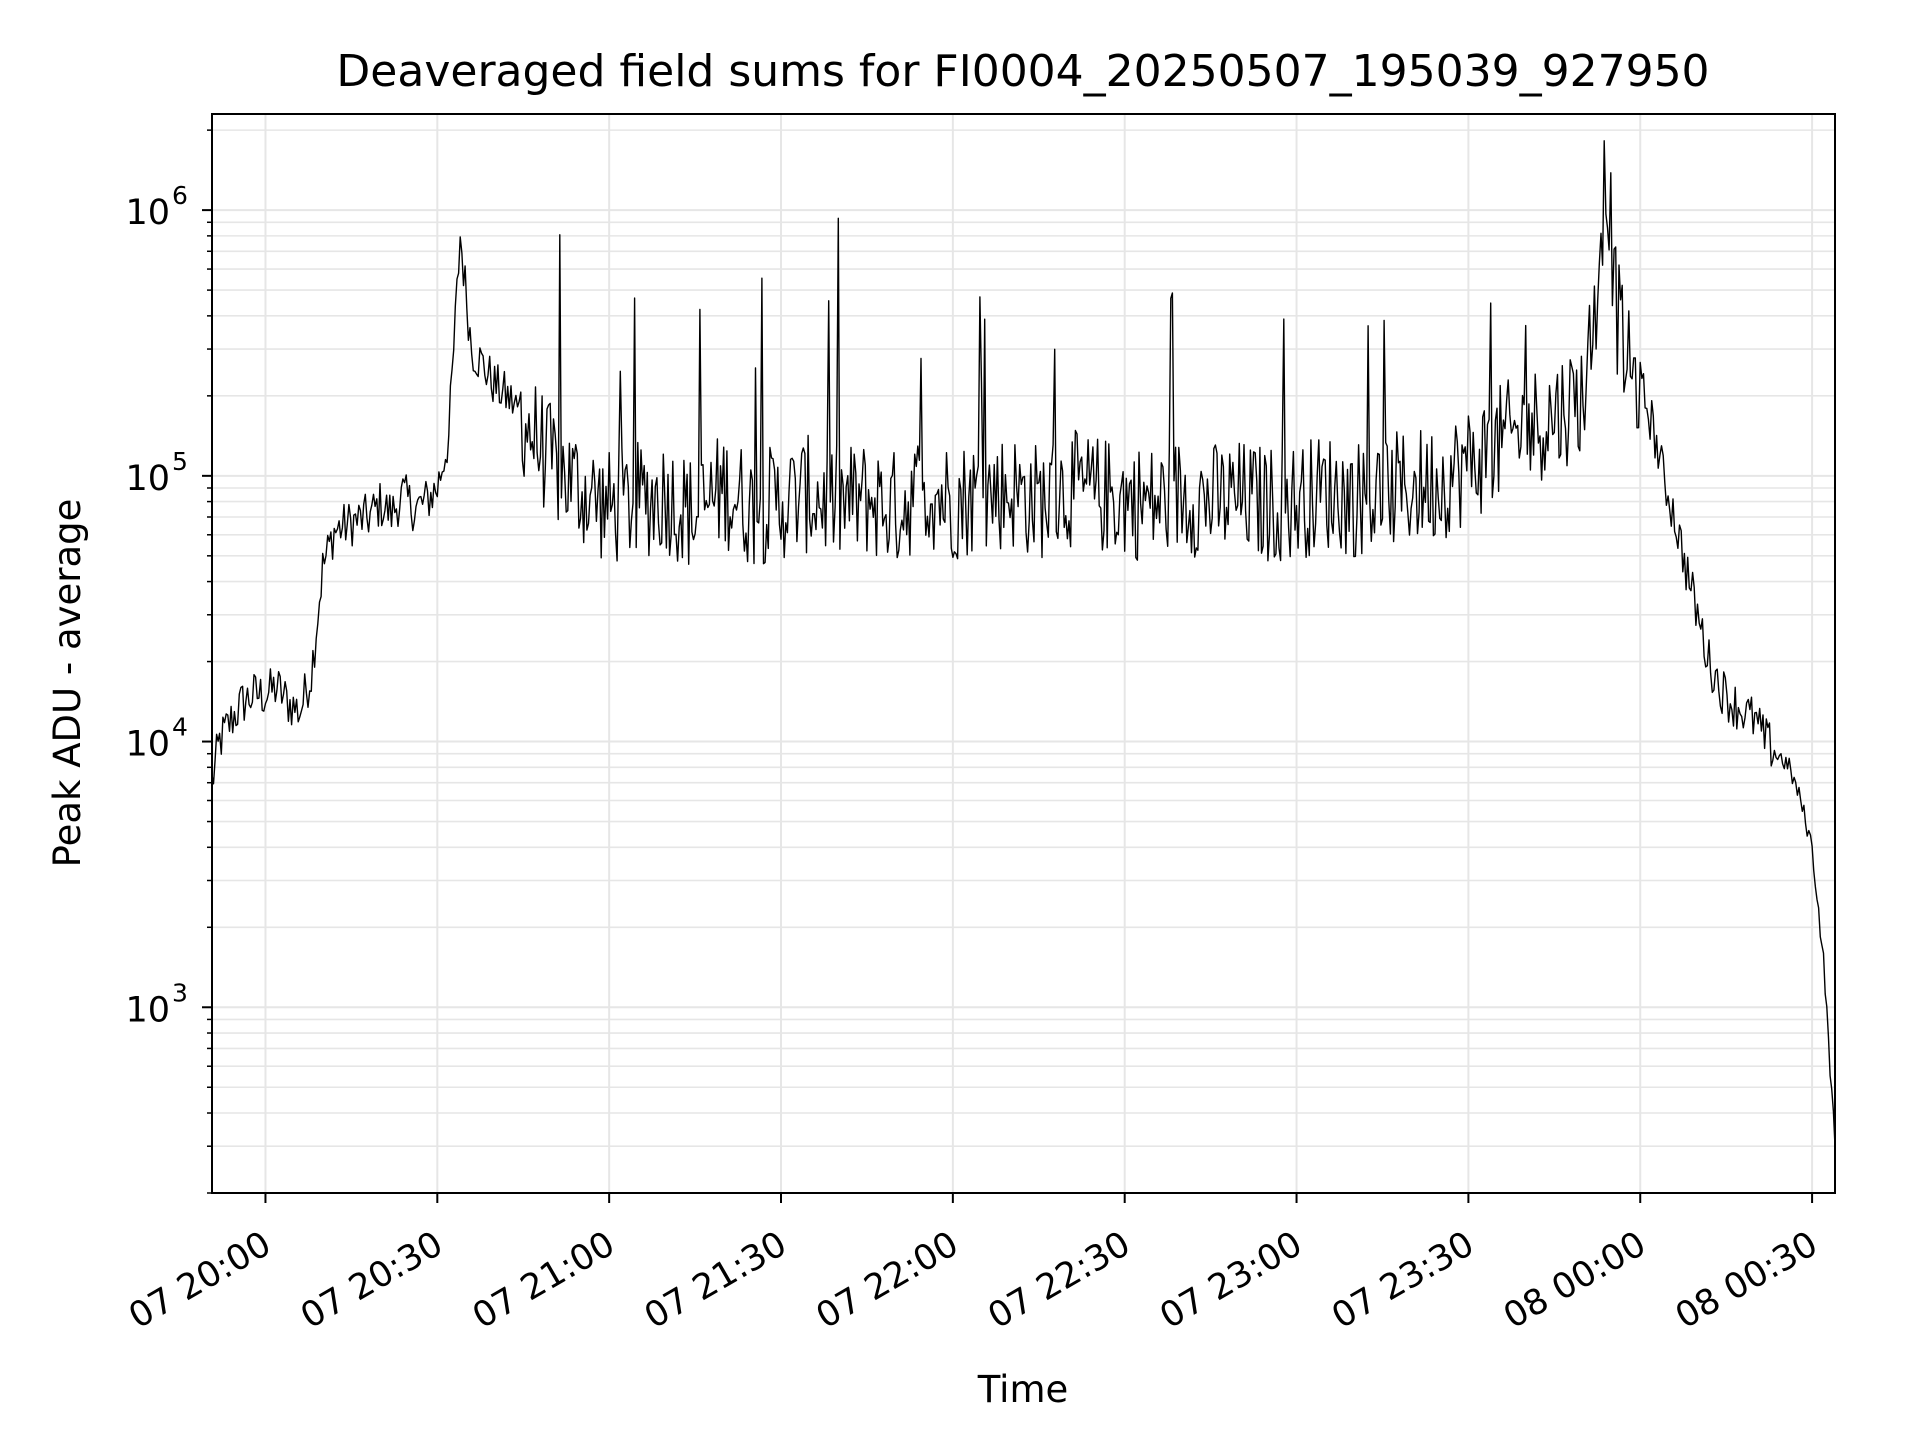 Image resolution: width=1920 pixels, height=1440 pixels. Describe the element at coordinates (180, 461) in the screenshot. I see `y-tick-exponent: 5` at that location.